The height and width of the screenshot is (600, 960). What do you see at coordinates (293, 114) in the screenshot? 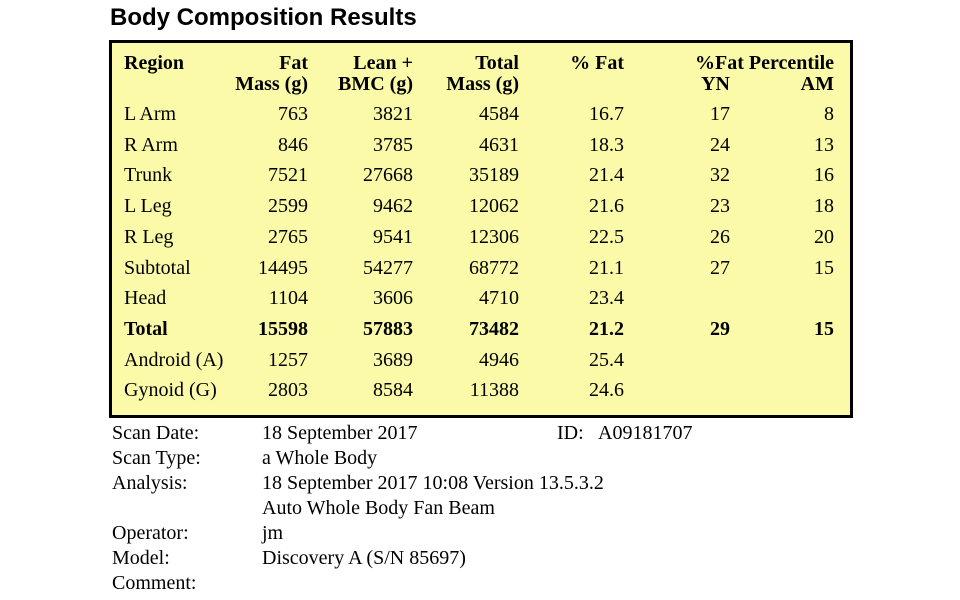
I see `cell: 763` at bounding box center [293, 114].